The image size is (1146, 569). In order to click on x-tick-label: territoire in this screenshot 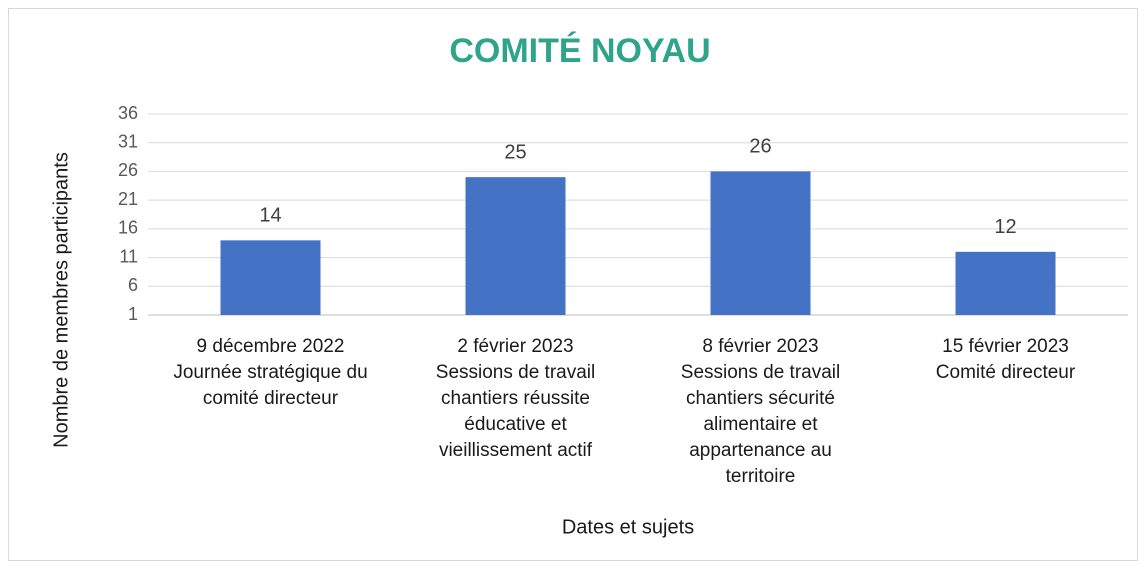, I will do `click(761, 476)`.